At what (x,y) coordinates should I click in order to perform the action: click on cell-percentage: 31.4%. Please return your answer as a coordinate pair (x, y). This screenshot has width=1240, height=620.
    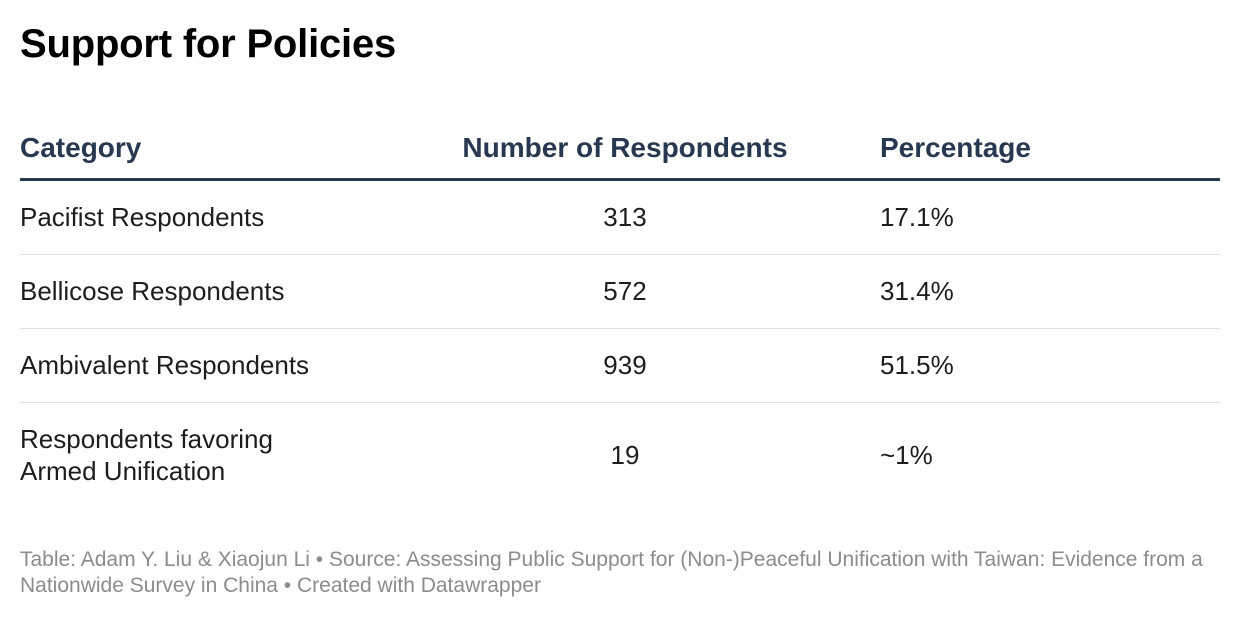
    Looking at the image, I should click on (1045, 291).